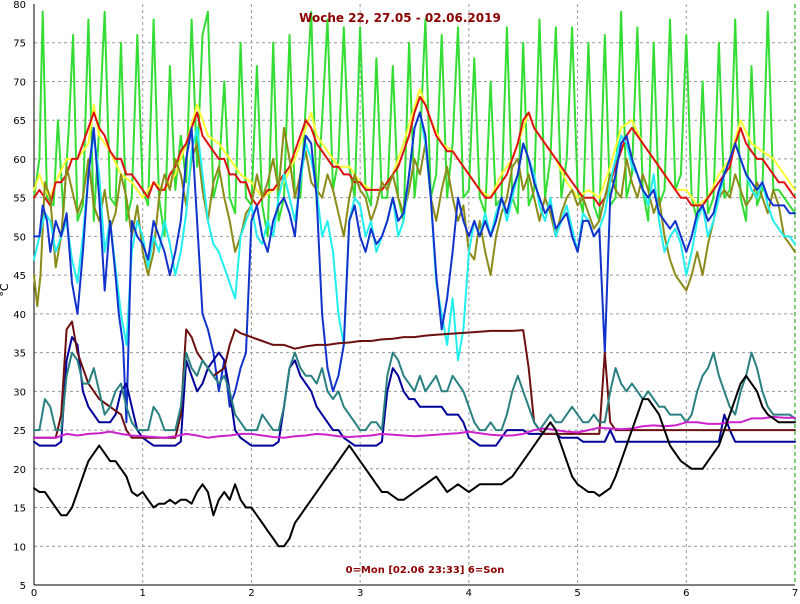 The width and height of the screenshot is (800, 604). Describe the element at coordinates (19, 431) in the screenshot. I see `y-tick-label: 25` at that location.